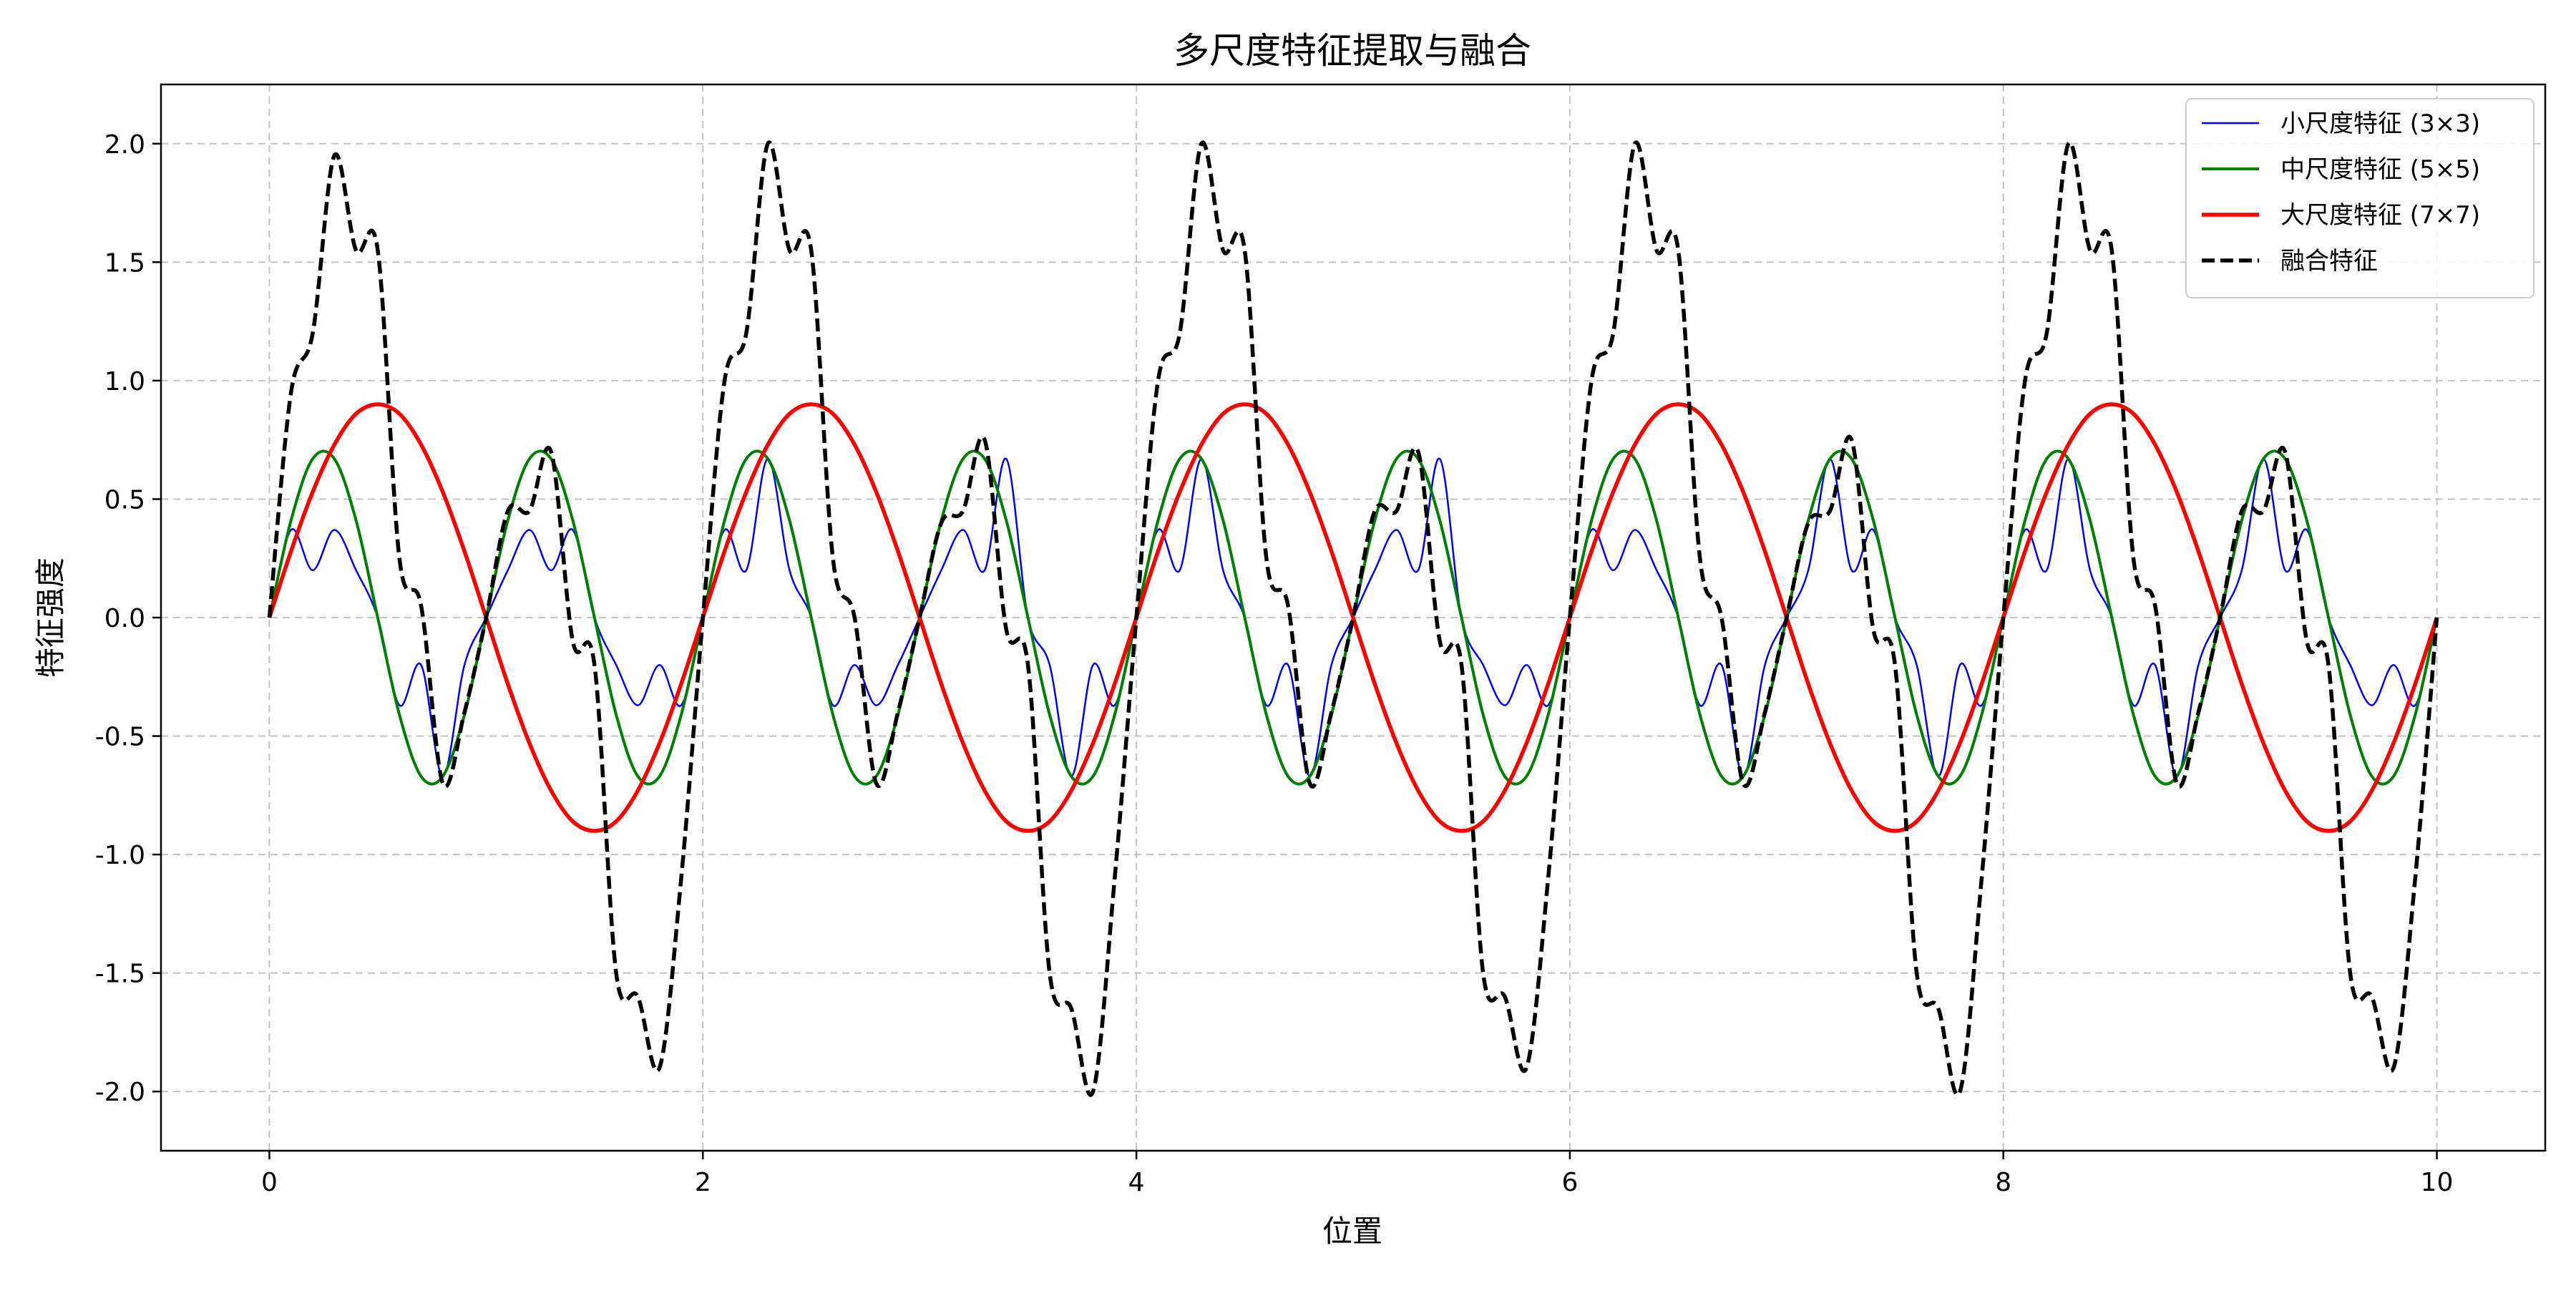 The width and height of the screenshot is (2576, 1291). I want to click on x-tick-label: 6, so click(1569, 1182).